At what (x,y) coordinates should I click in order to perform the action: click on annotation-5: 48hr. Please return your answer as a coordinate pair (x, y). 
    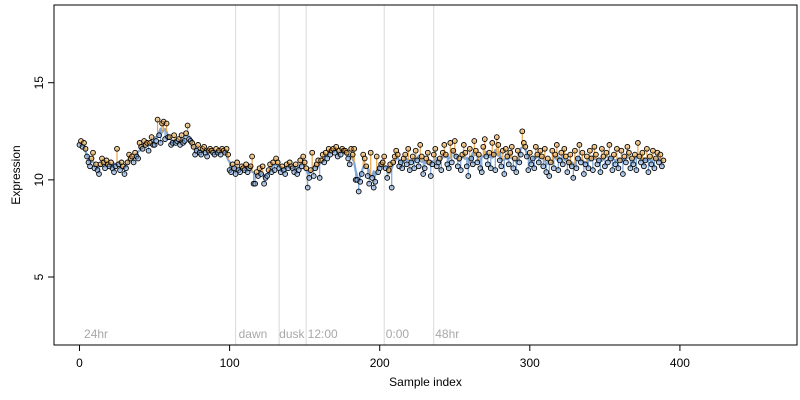
    Looking at the image, I should click on (447, 334).